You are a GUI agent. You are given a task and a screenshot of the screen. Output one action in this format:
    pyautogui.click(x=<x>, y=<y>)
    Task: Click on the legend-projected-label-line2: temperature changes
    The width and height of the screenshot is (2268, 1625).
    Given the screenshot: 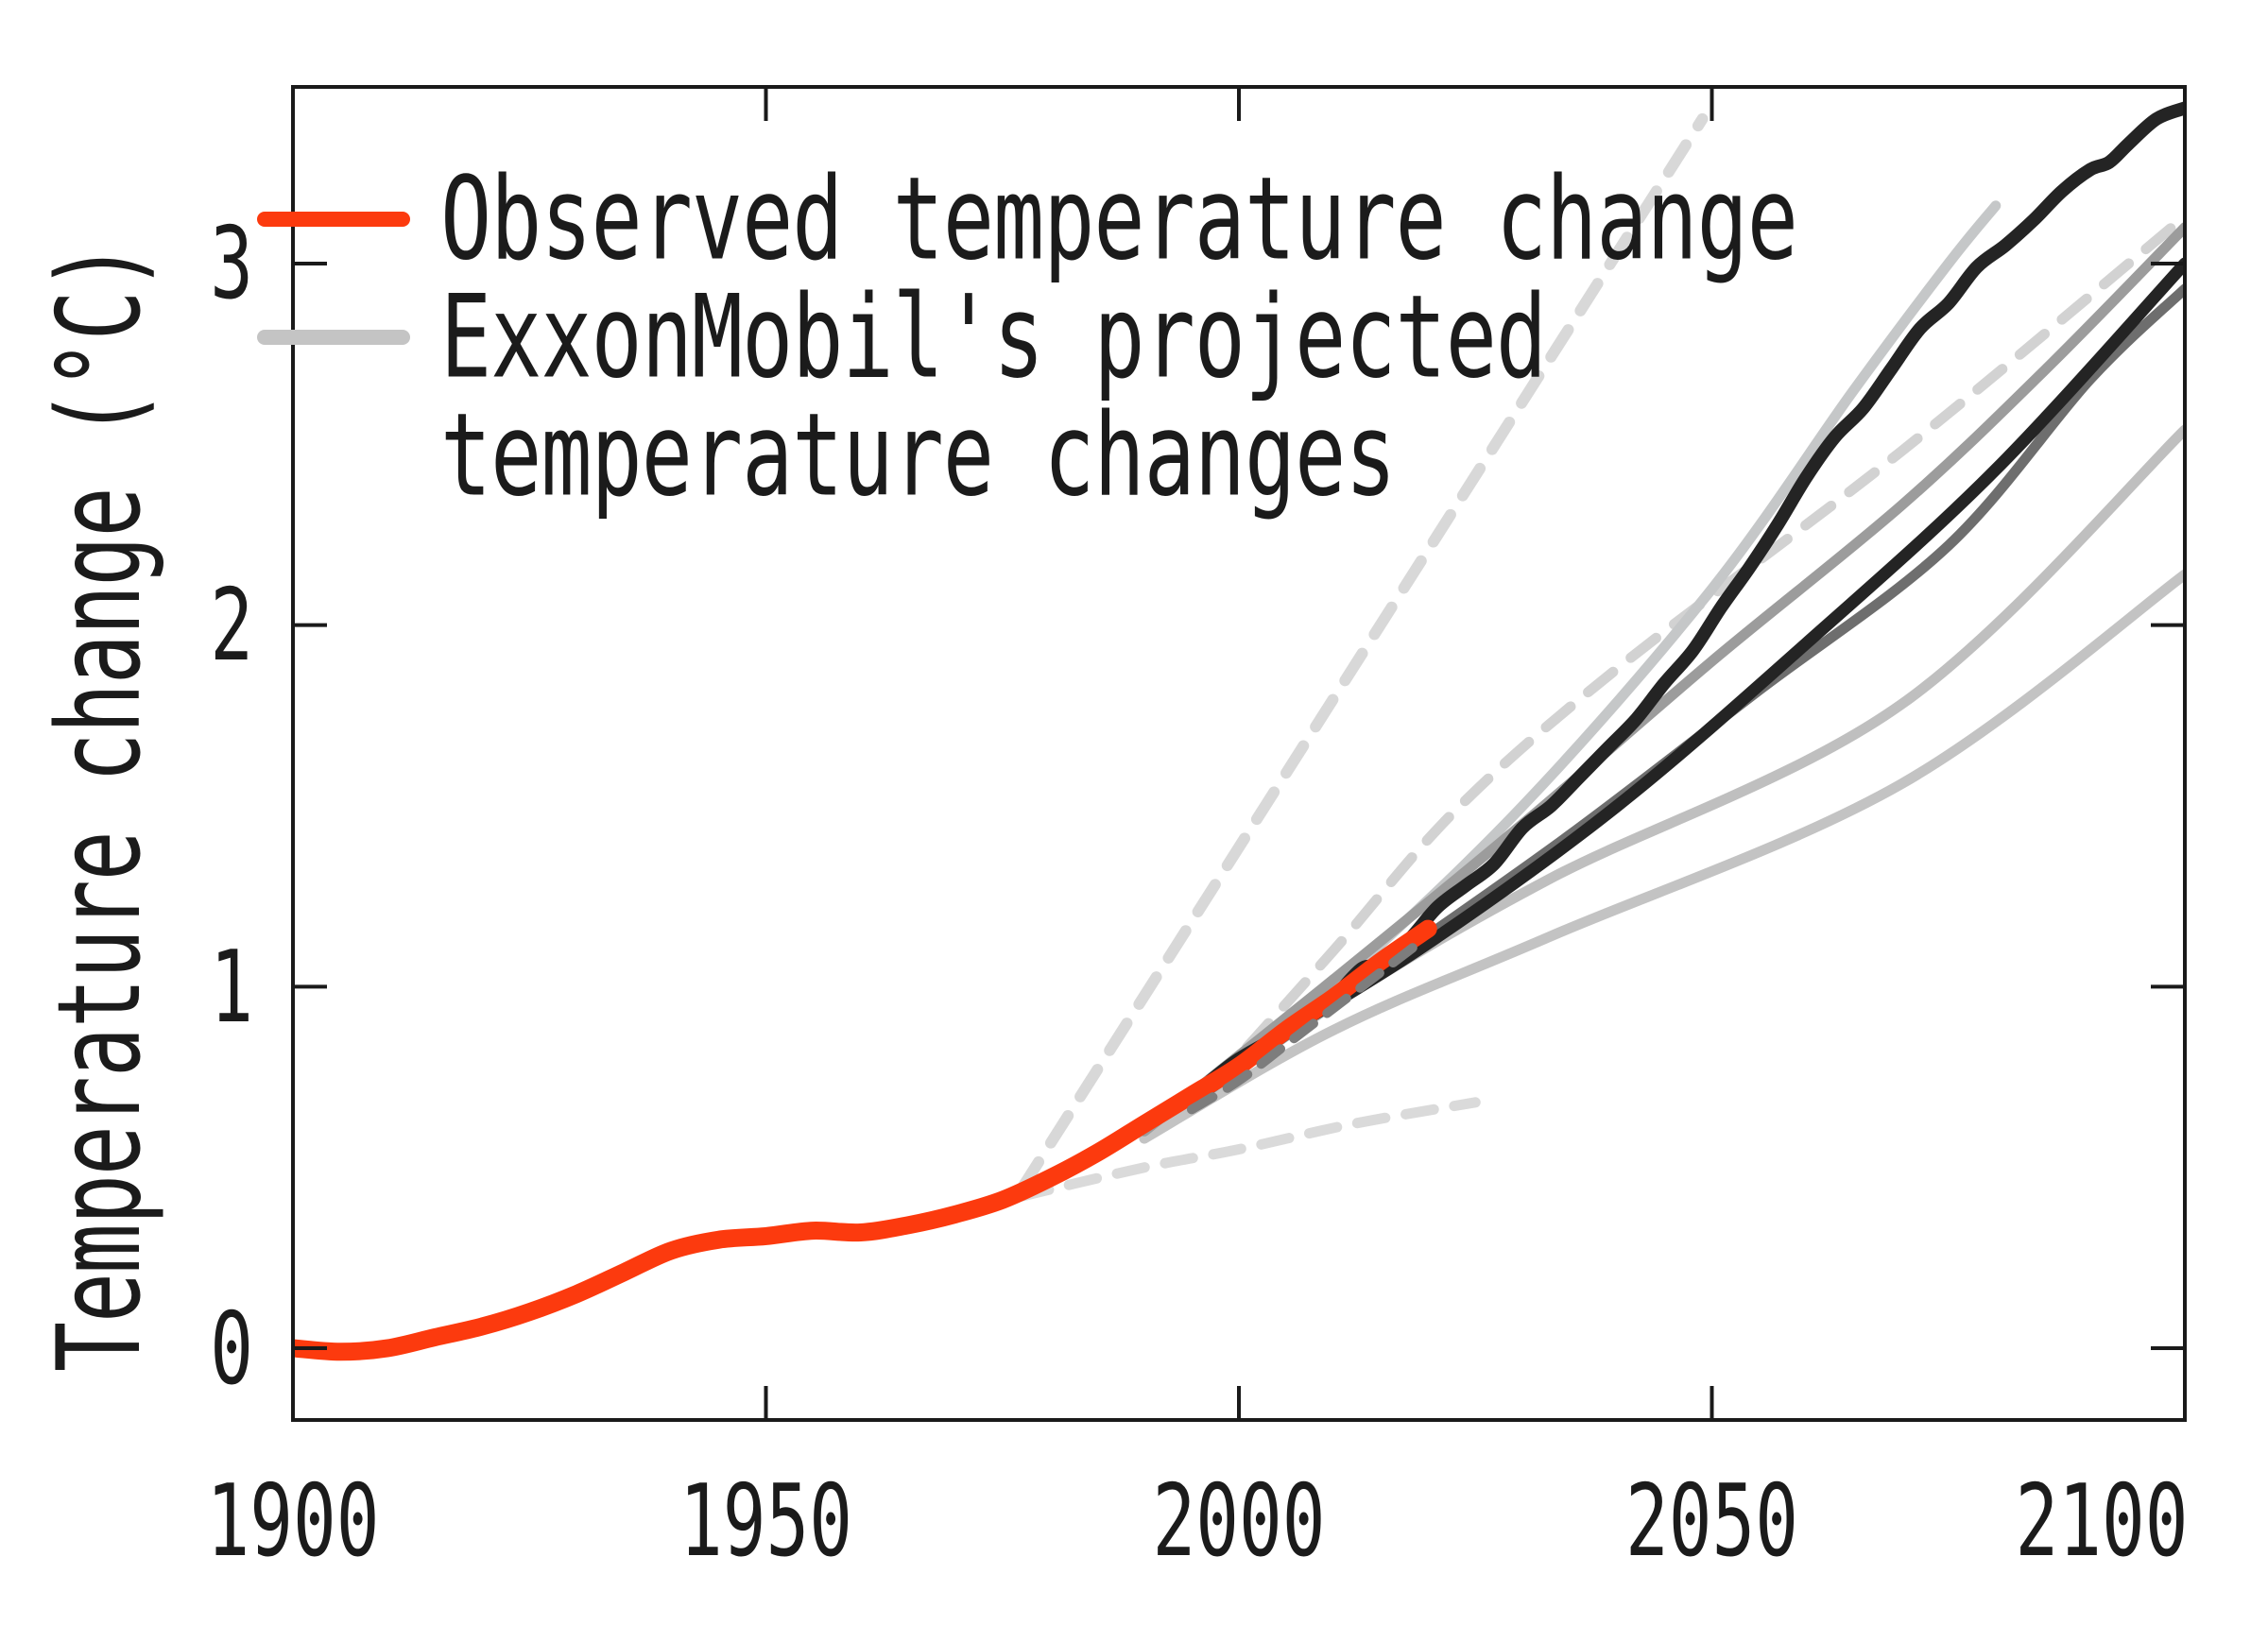 What is the action you would take?
    pyautogui.click(x=918, y=455)
    